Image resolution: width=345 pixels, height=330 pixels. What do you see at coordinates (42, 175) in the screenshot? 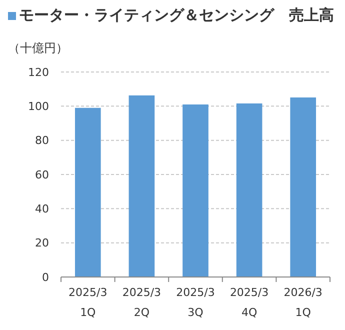
I see `y-tick-label: 60` at bounding box center [42, 175].